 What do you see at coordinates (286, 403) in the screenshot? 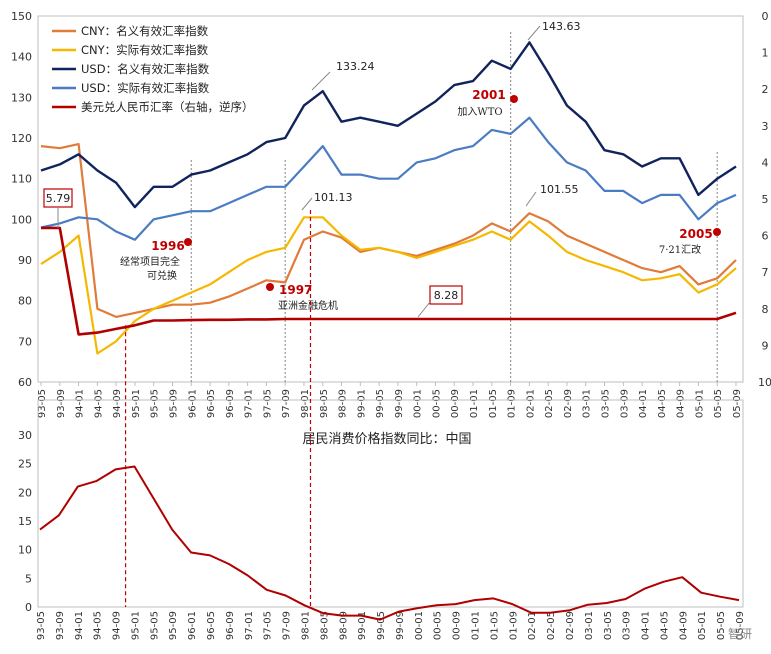
I see `top-x-tick-label: 97-09` at bounding box center [286, 403].